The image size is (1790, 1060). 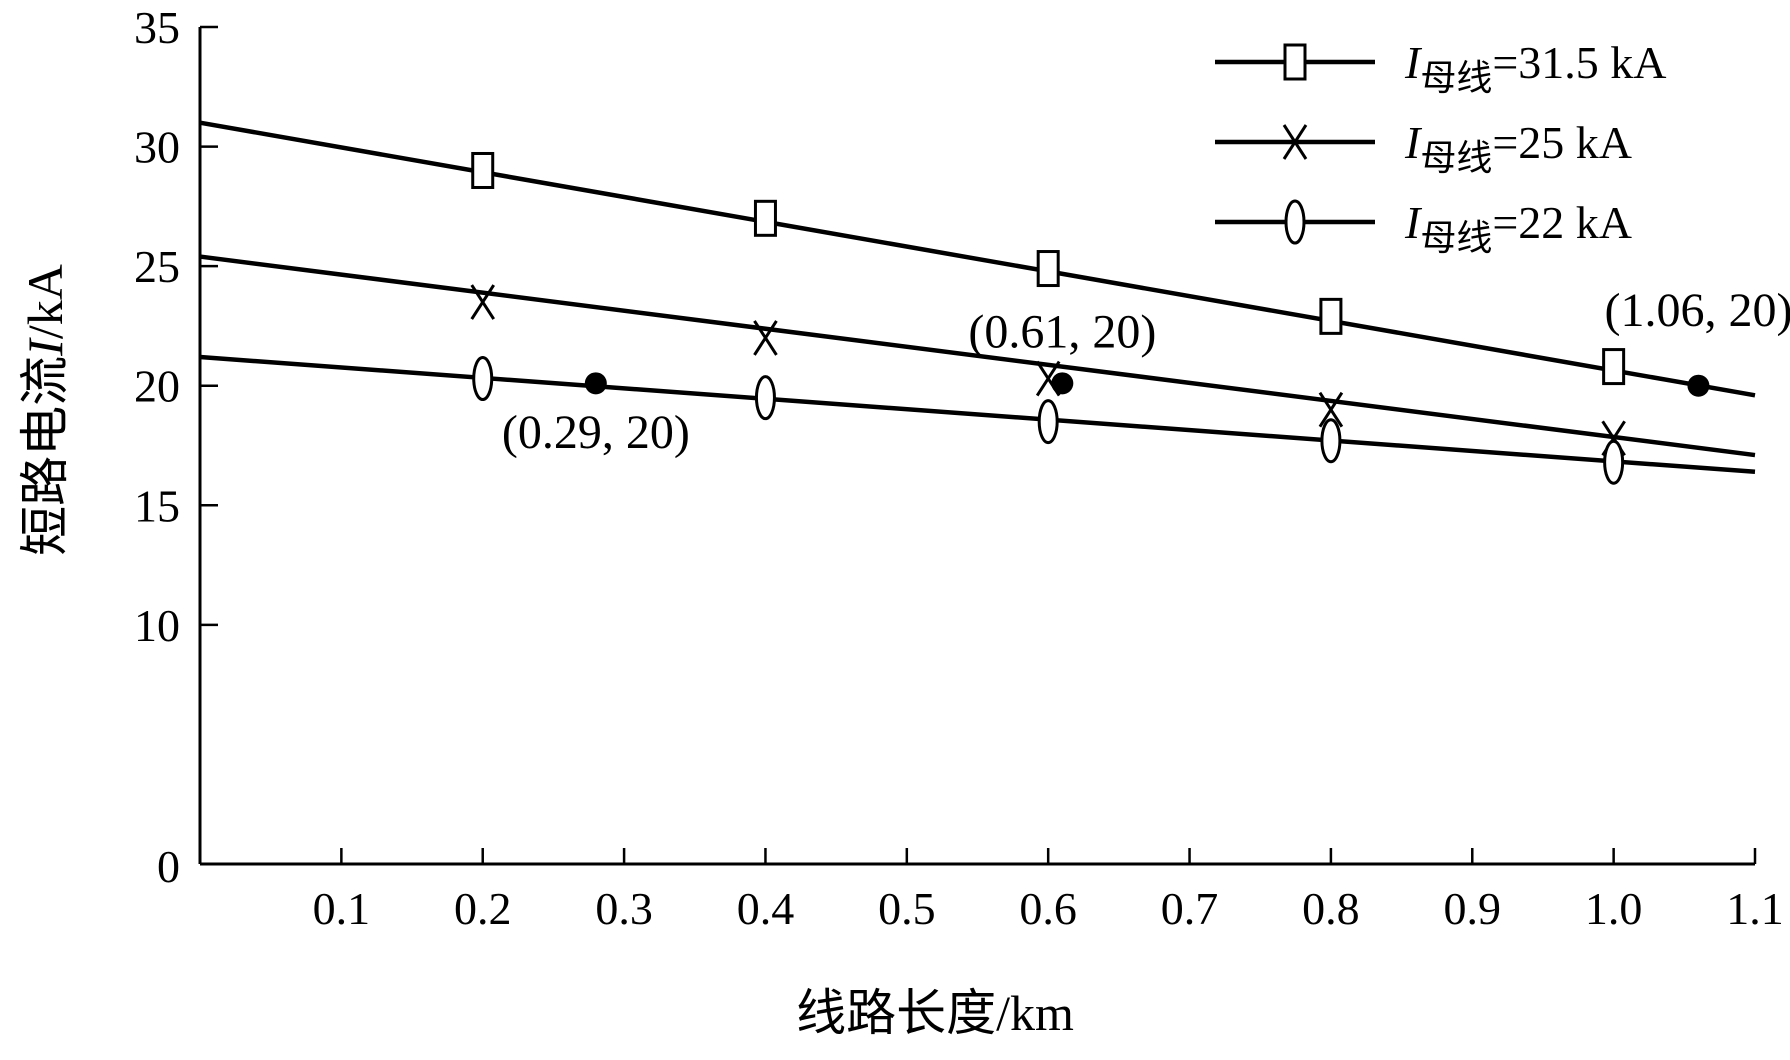 I want to click on y-axis-label: 短路电流I/kA, so click(x=45, y=410).